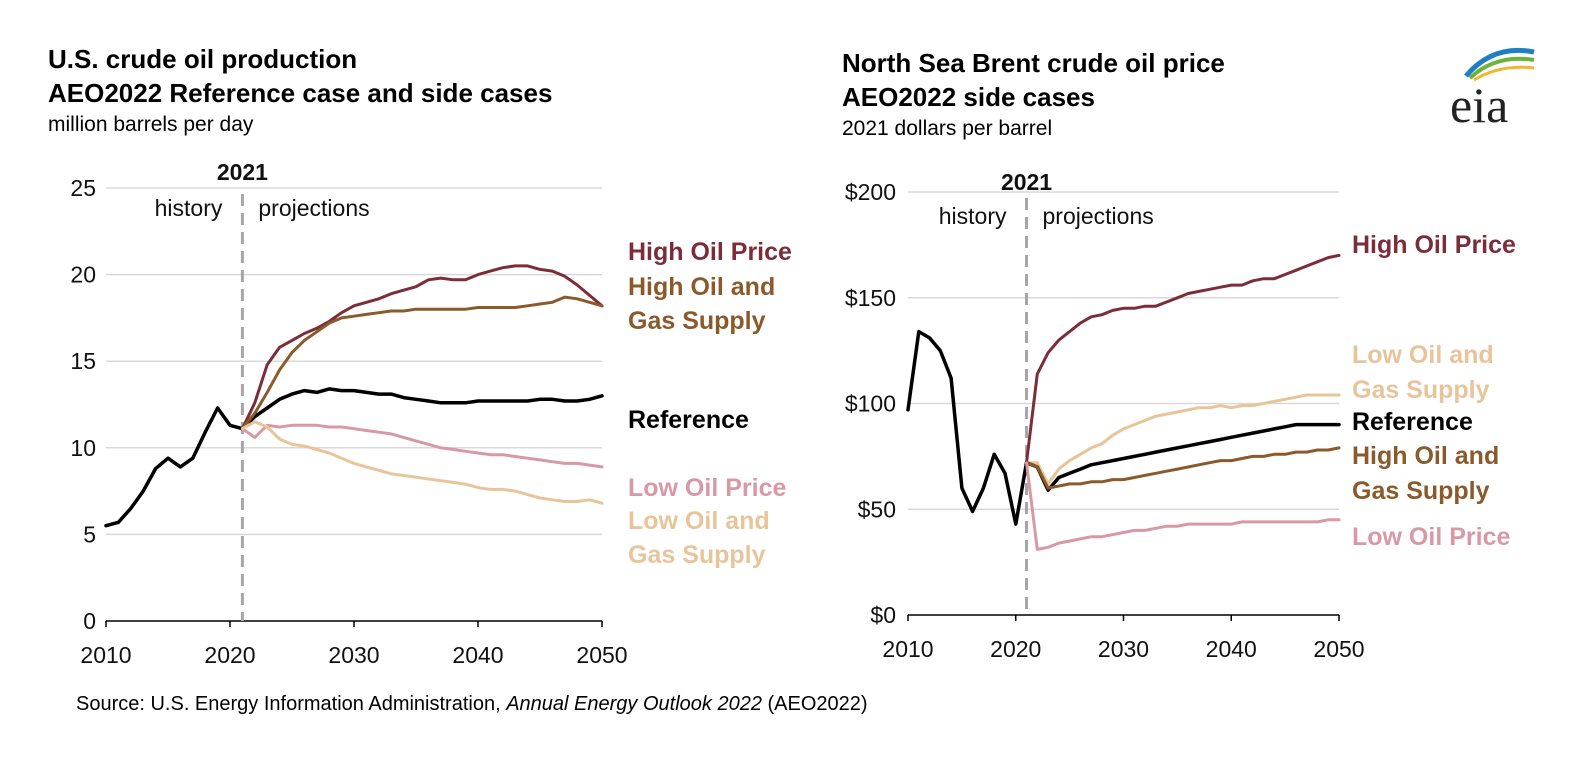 This screenshot has width=1590, height=762. Describe the element at coordinates (870, 298) in the screenshot. I see `y-tick-label: $150` at that location.